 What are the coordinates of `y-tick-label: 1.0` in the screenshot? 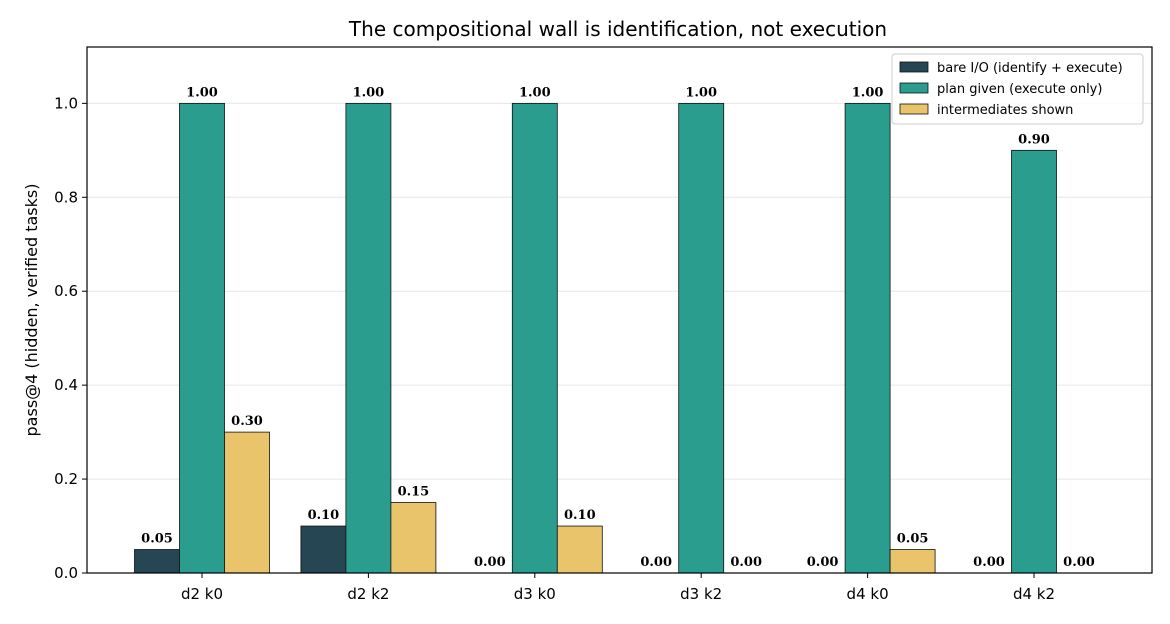 It's located at (66, 103).